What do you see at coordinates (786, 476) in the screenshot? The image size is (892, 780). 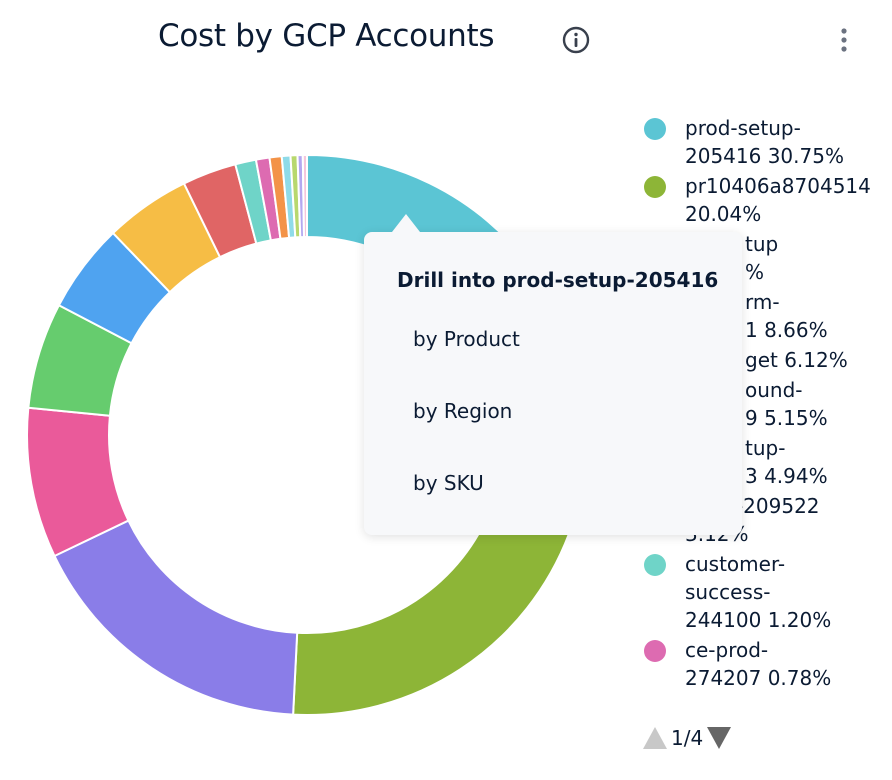 I see `legend-label: 3 4.94%` at bounding box center [786, 476].